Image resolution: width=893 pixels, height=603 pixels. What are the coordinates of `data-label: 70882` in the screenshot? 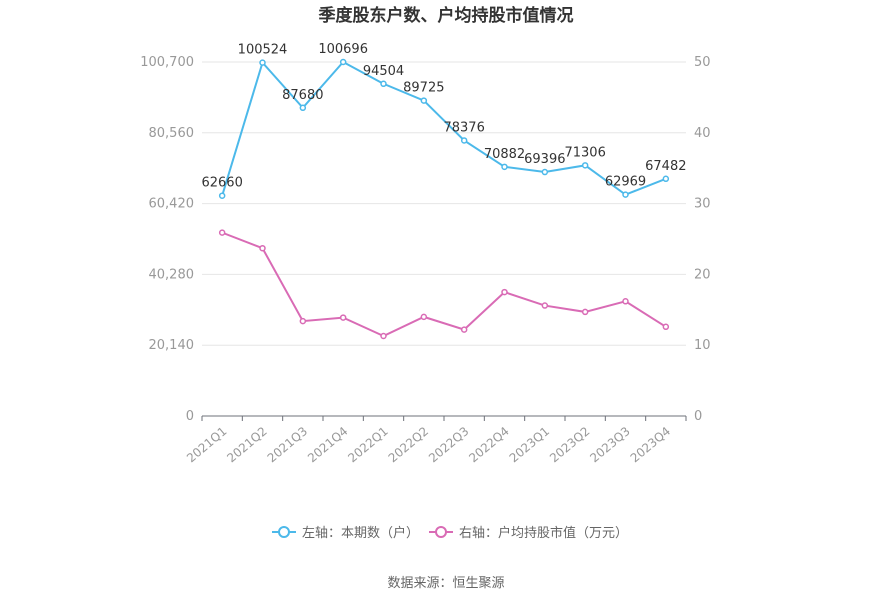 It's located at (504, 154).